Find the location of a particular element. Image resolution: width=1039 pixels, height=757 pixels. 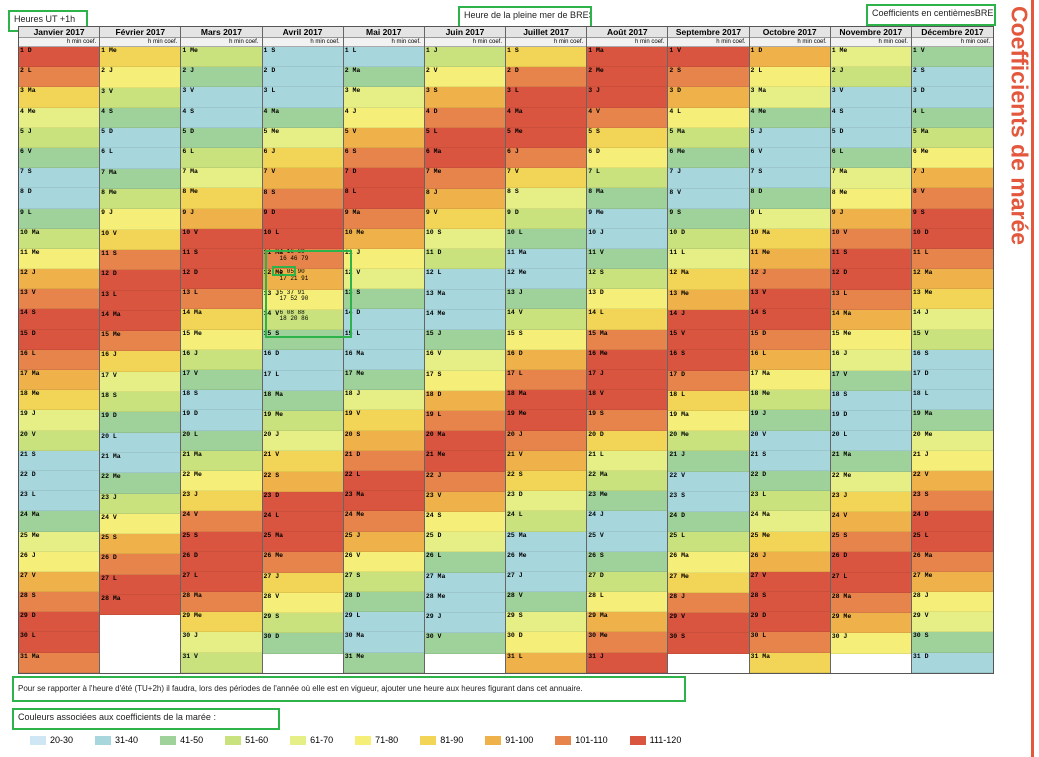

day-cell: 11 S is located at coordinates (221, 259).